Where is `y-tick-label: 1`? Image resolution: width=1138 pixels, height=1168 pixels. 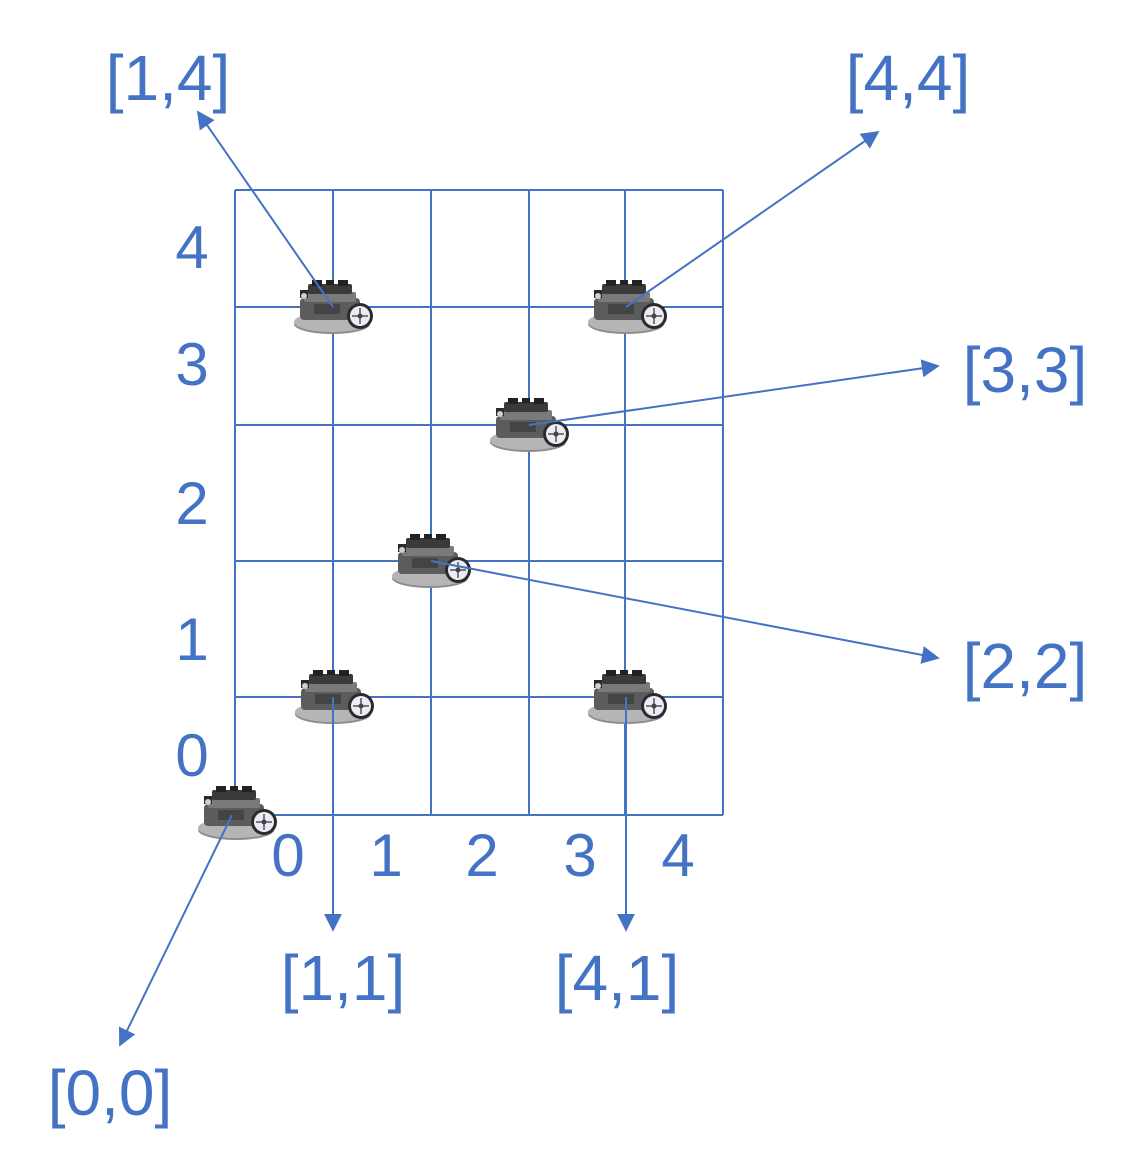 y-tick-label: 1 is located at coordinates (191, 639).